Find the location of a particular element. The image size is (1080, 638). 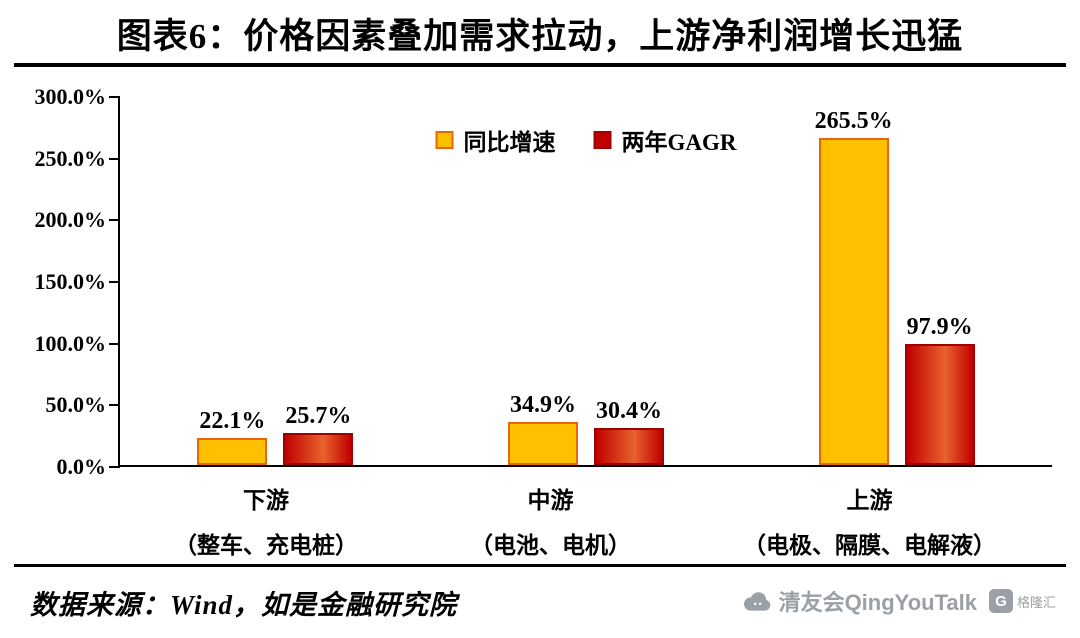

legend-swatch-two-year-cagr is located at coordinates (602, 140).